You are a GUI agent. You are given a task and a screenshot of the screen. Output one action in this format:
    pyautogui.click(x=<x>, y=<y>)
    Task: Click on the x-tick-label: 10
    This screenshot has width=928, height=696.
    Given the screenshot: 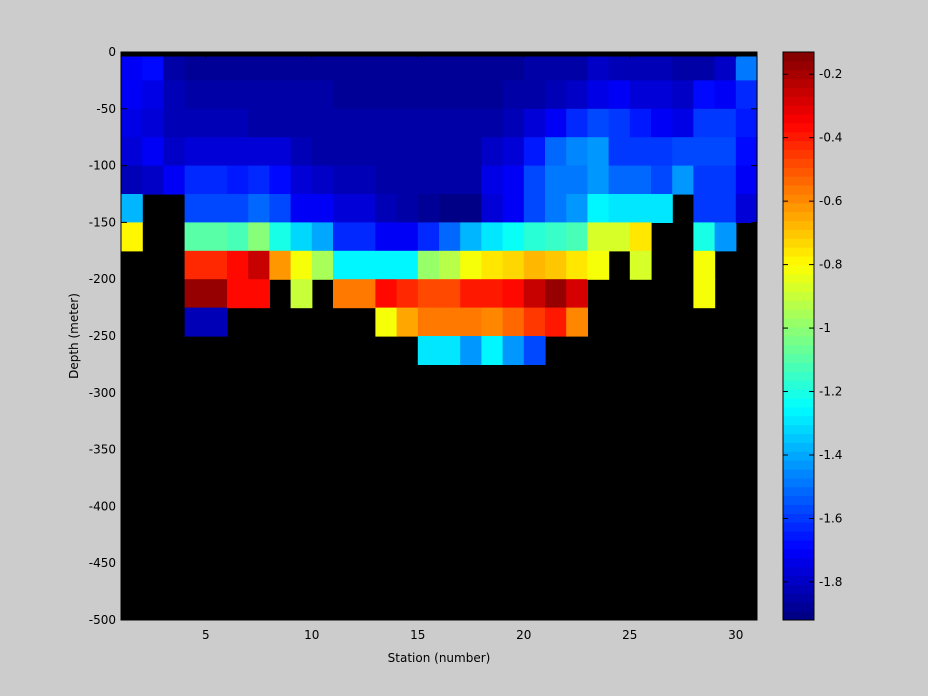 What is the action you would take?
    pyautogui.click(x=311, y=635)
    